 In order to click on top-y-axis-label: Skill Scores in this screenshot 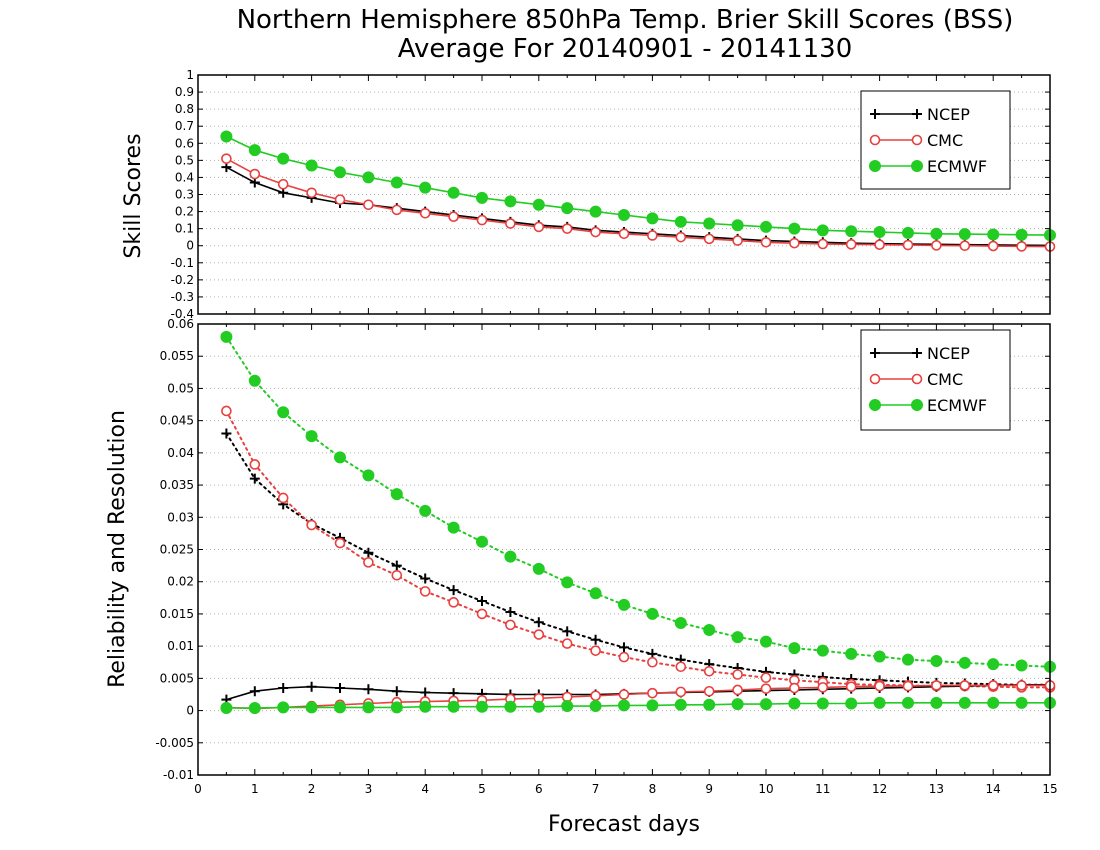, I will do `click(133, 195)`.